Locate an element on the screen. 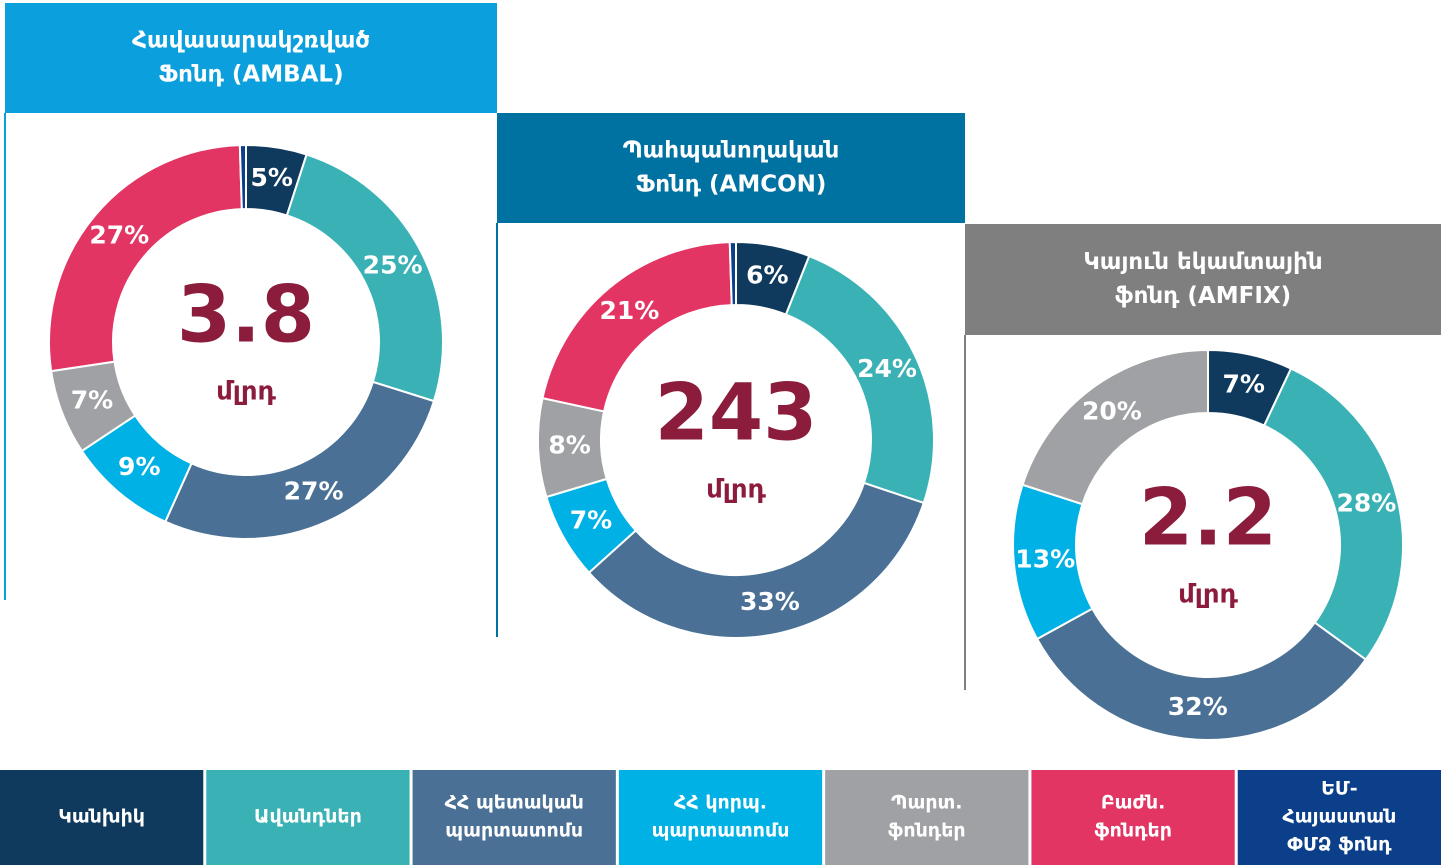  center-value: 2.2 is located at coordinates (1208, 518).